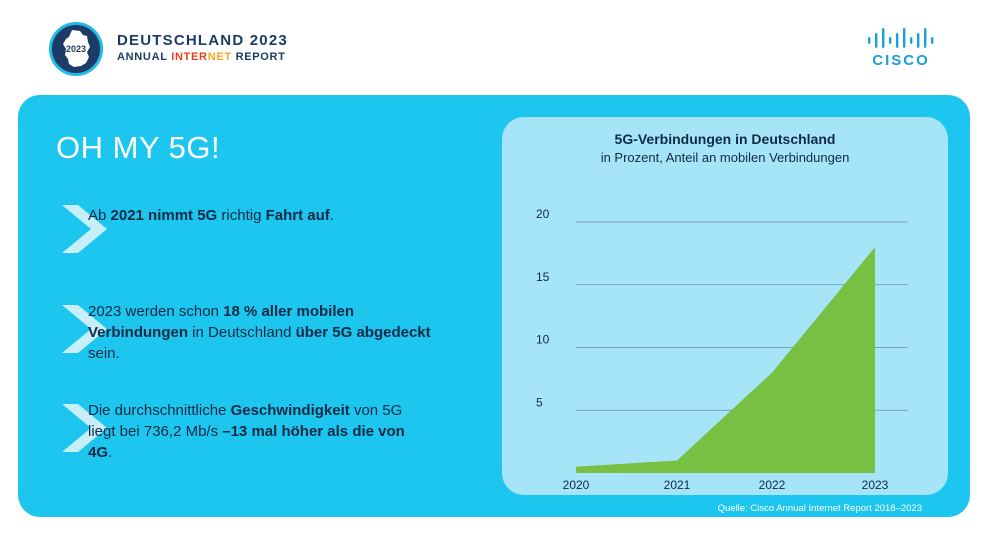  I want to click on point-segment: richtig, so click(241, 215).